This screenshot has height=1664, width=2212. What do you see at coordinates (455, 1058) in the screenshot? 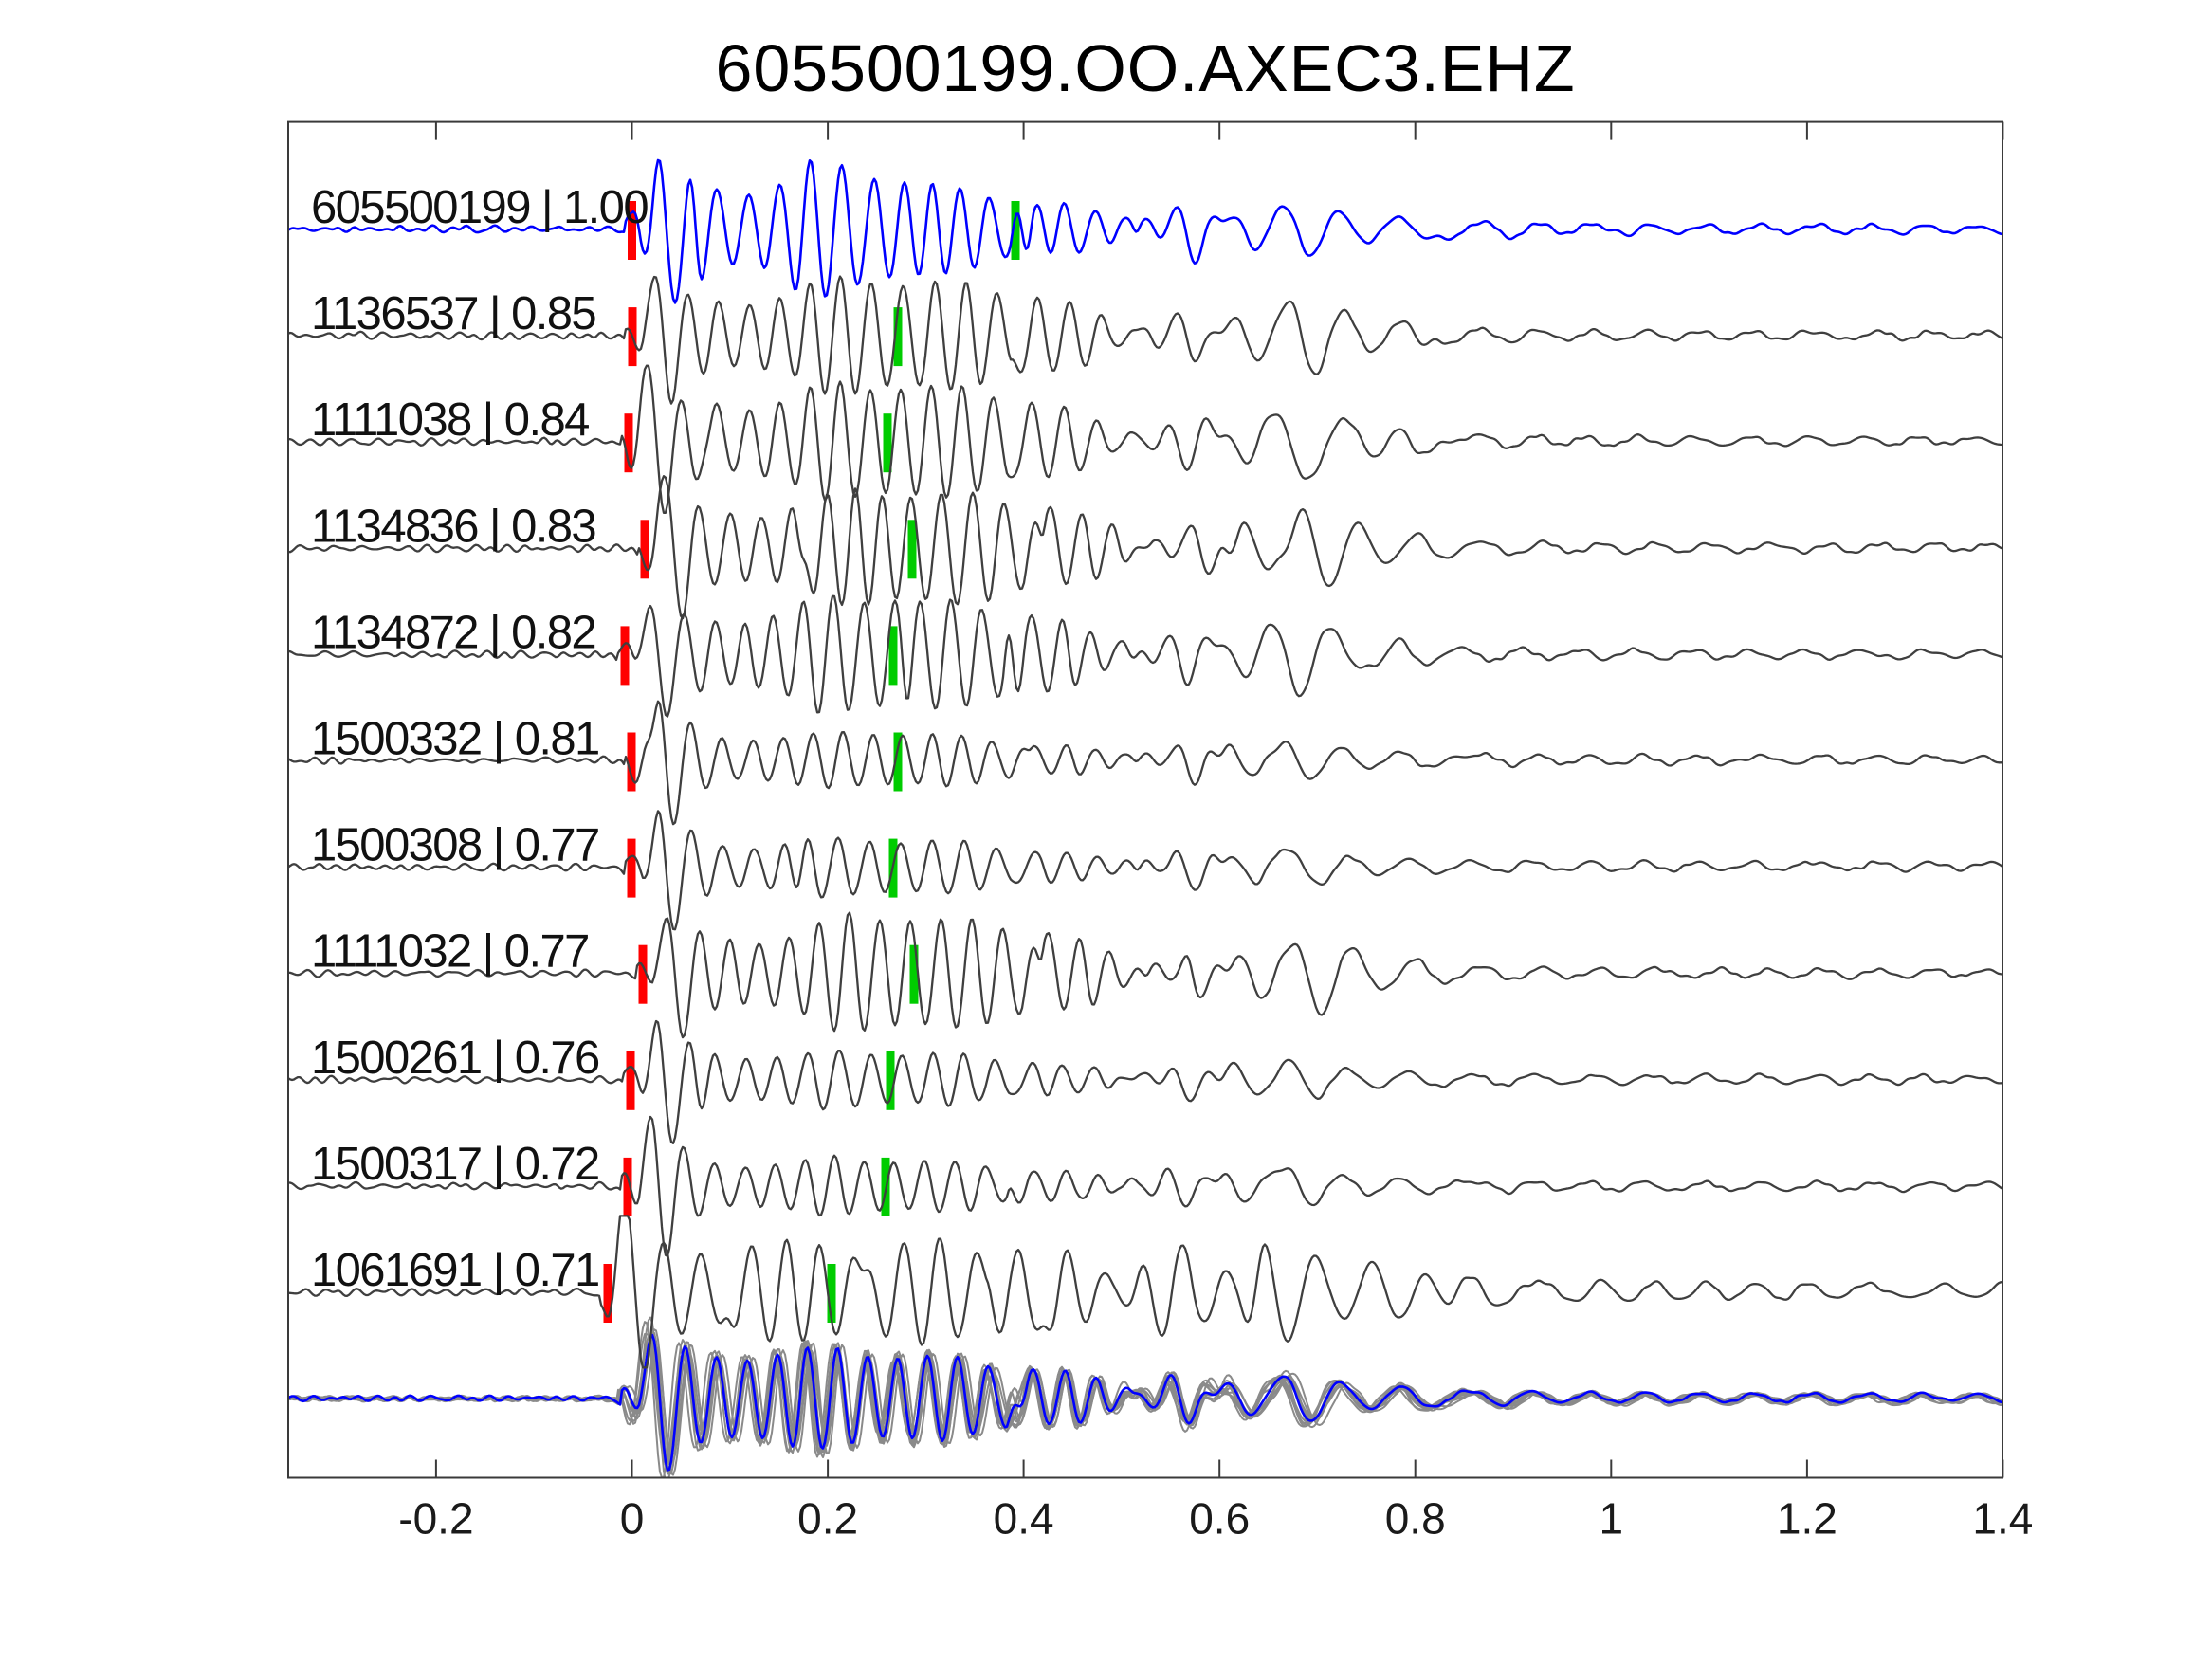
I see `svg-text: 1500261 | 0.76` at bounding box center [455, 1058].